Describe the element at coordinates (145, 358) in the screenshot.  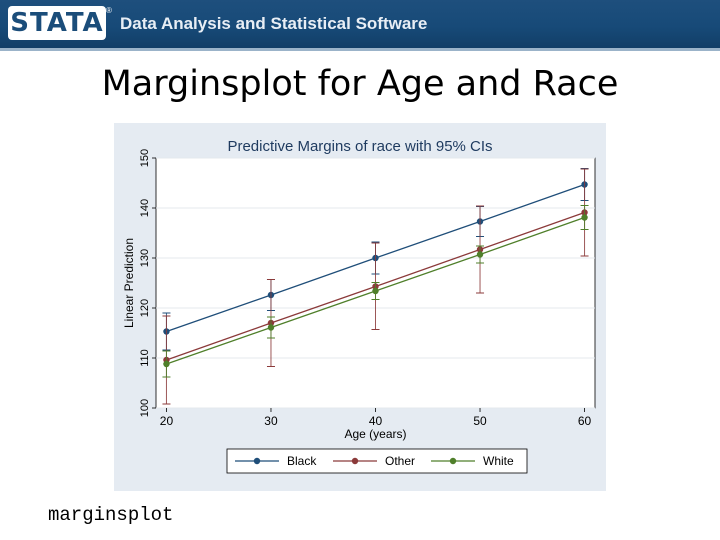
I see `y-tick-label: 110` at that location.